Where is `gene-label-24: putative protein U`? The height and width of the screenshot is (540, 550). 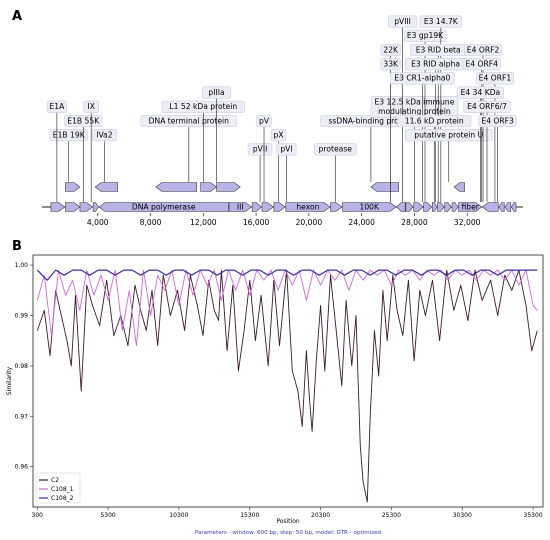 gene-label-24: putative protein U is located at coordinates (448, 134).